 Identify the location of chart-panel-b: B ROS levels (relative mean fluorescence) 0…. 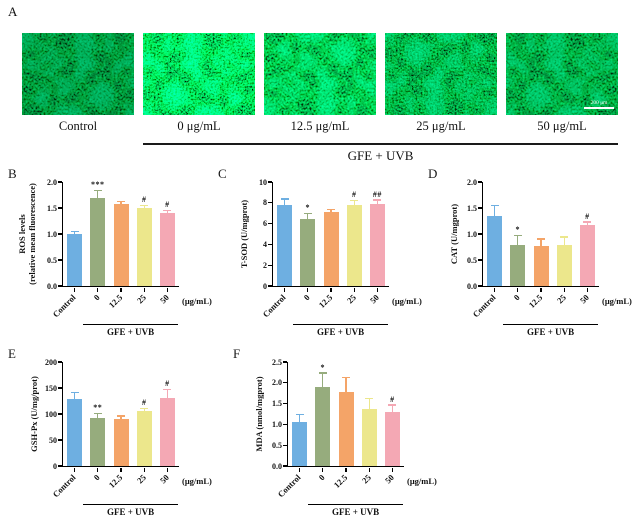
(106, 252).